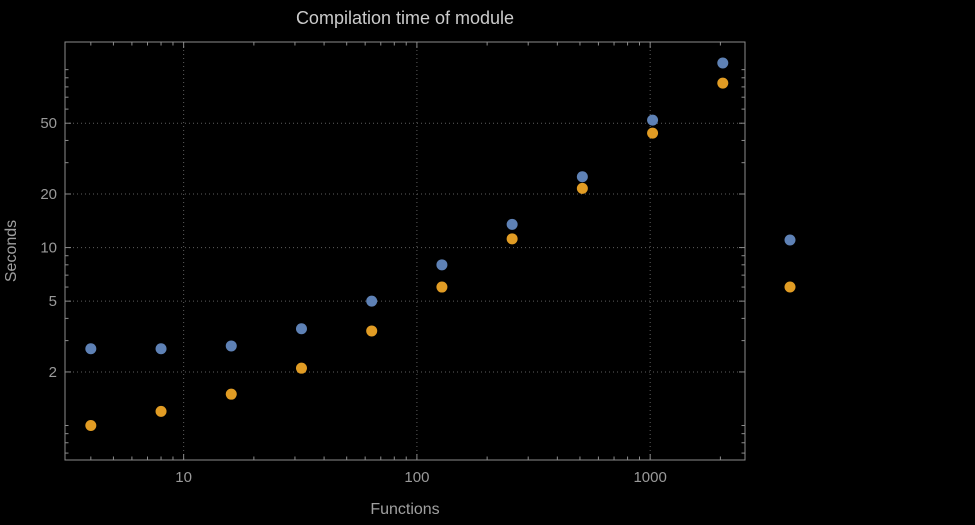 The width and height of the screenshot is (975, 525). I want to click on y-tick-label: 2, so click(53, 372).